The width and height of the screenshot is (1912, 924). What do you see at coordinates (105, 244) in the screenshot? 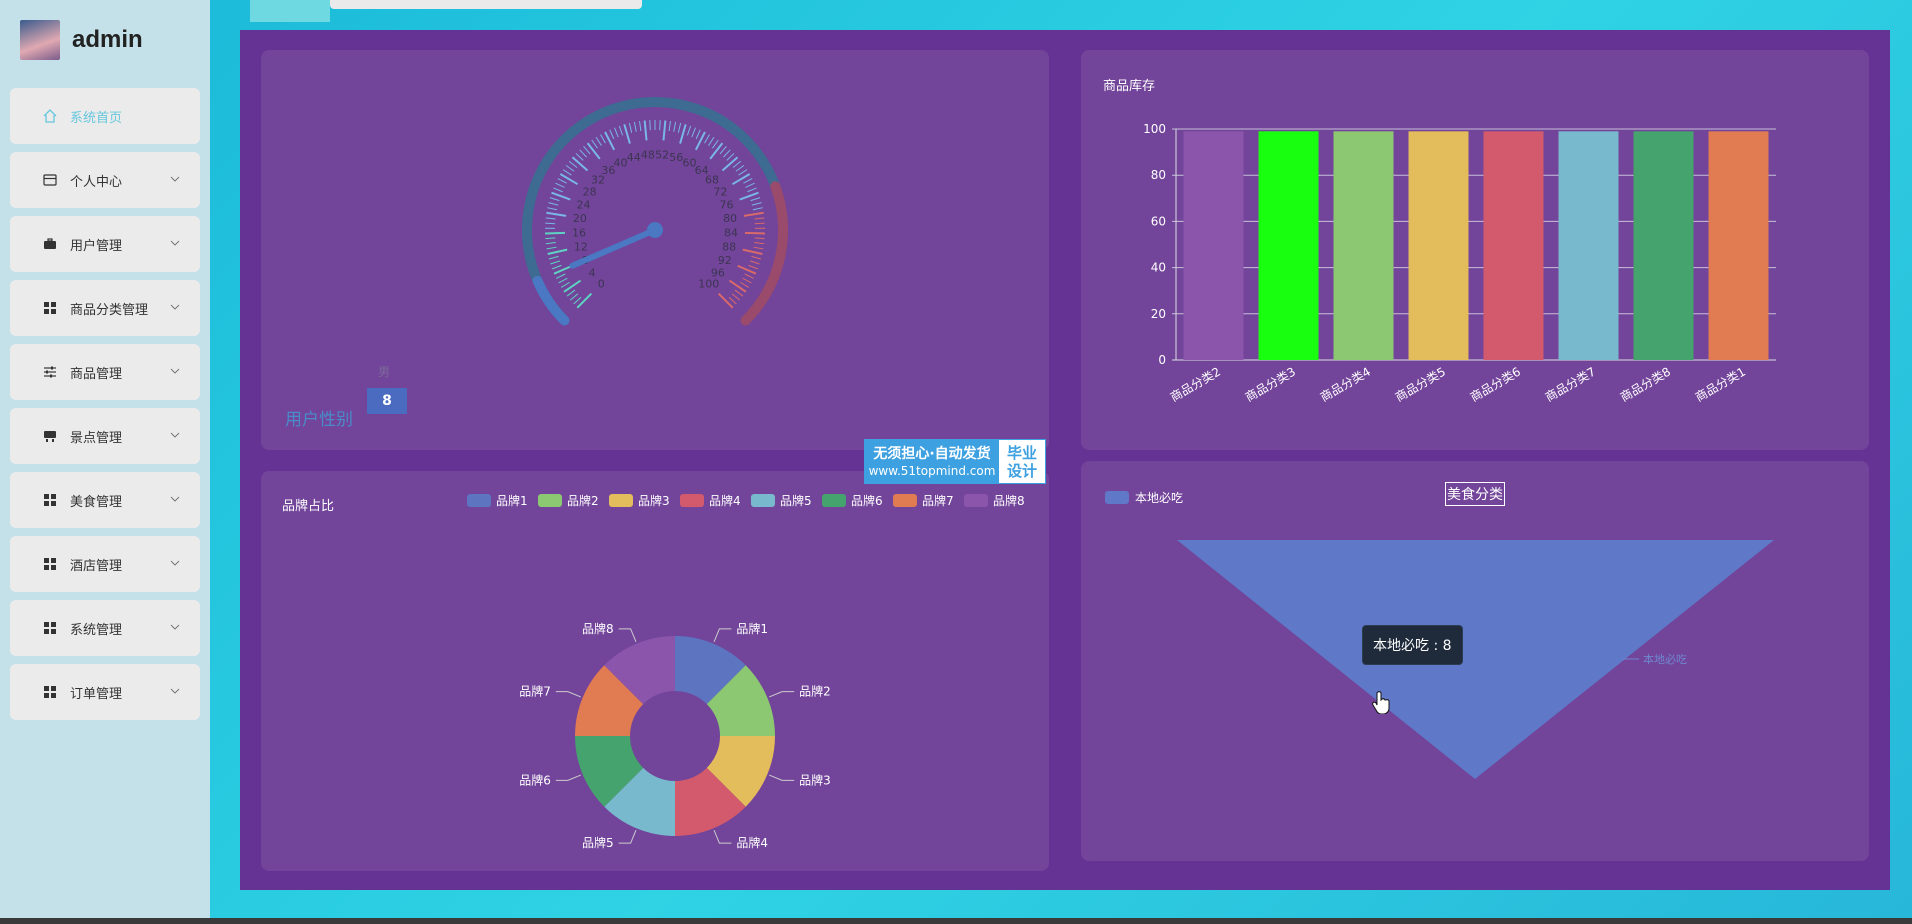
I see `sidebar-item-2: 用户管理` at bounding box center [105, 244].